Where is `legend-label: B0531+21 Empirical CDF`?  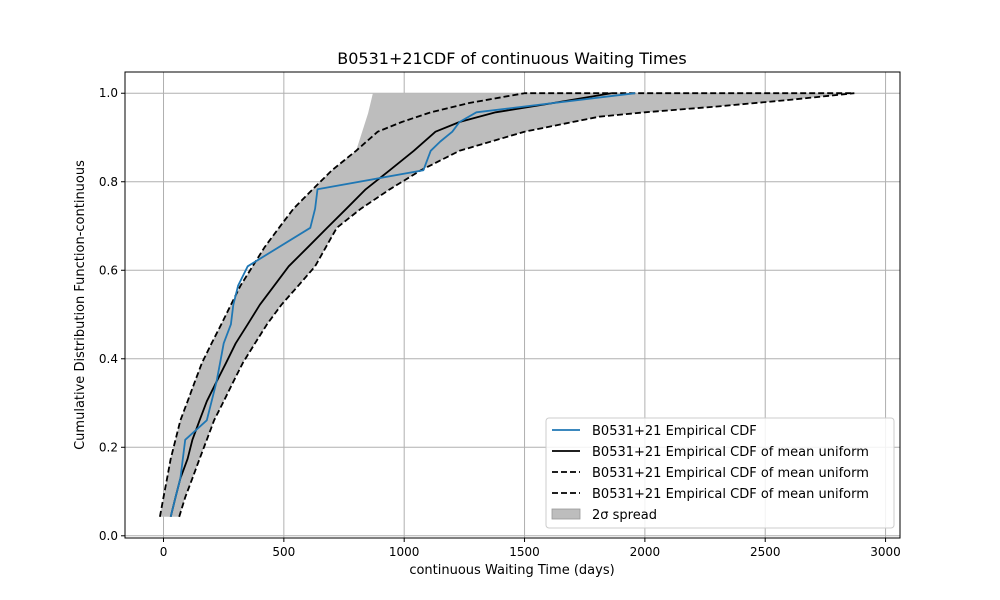
legend-label: B0531+21 Empirical CDF is located at coordinates (674, 431).